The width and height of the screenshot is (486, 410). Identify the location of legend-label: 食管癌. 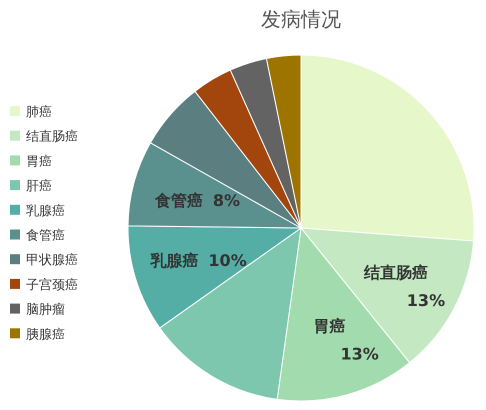
(45, 236).